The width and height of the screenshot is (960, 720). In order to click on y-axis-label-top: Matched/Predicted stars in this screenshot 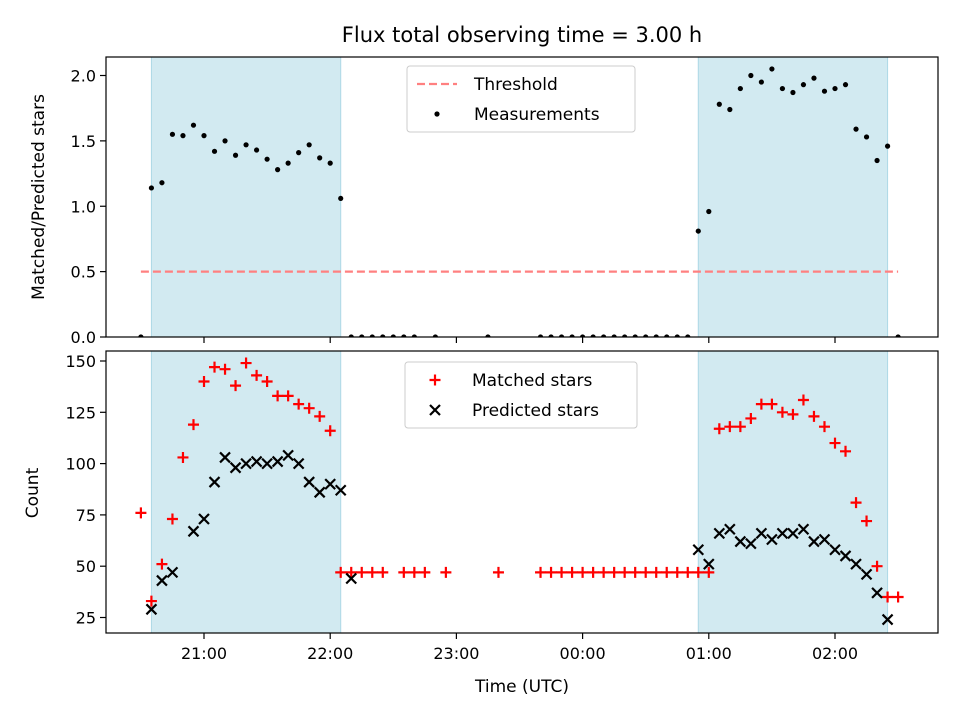, I will do `click(39, 197)`.